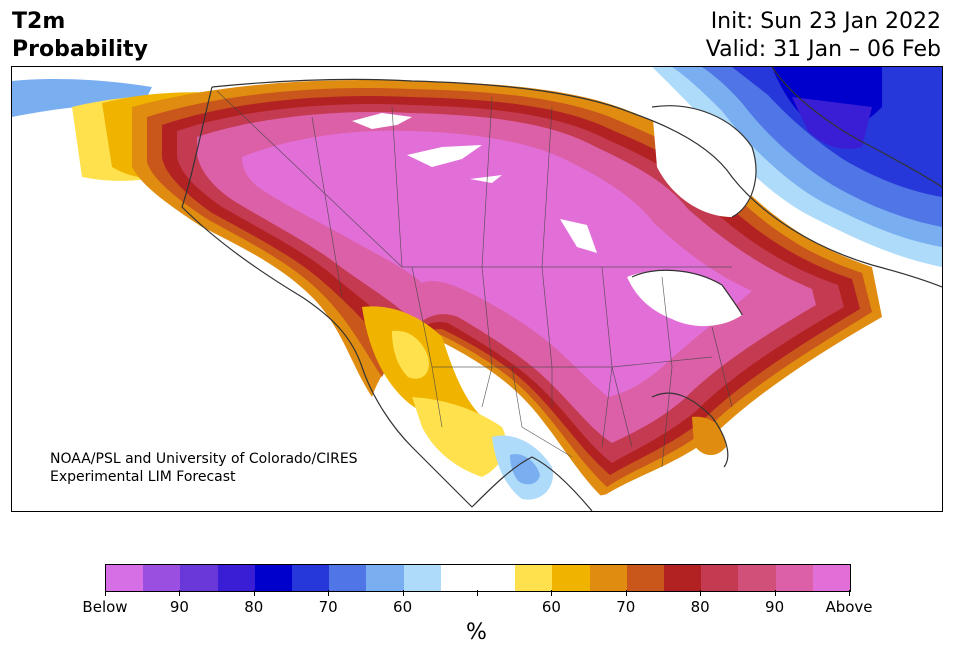 The height and width of the screenshot is (657, 953). What do you see at coordinates (684, 298) in the screenshot?
I see `shading-white-greatlakes` at bounding box center [684, 298].